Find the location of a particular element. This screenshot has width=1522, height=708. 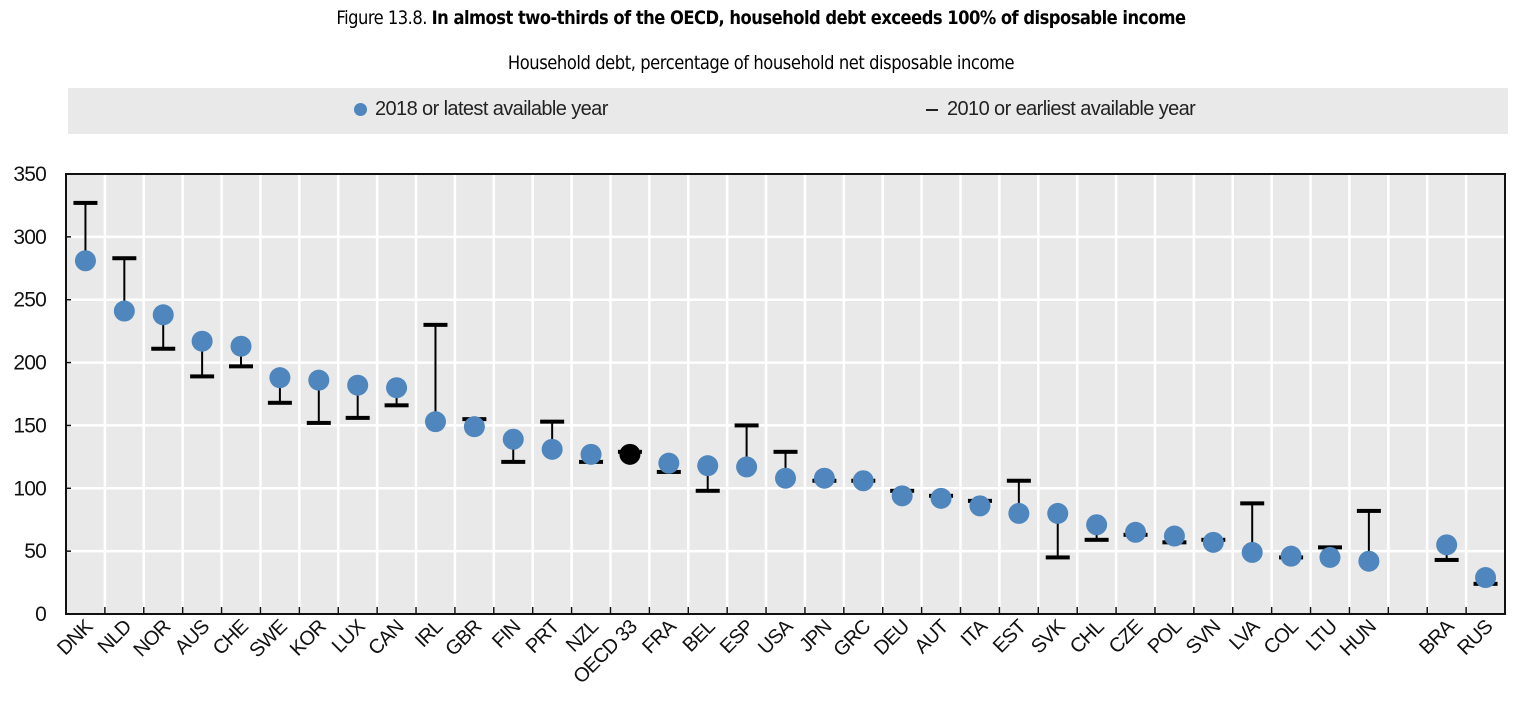

x-tick-label: AUT is located at coordinates (931, 637).